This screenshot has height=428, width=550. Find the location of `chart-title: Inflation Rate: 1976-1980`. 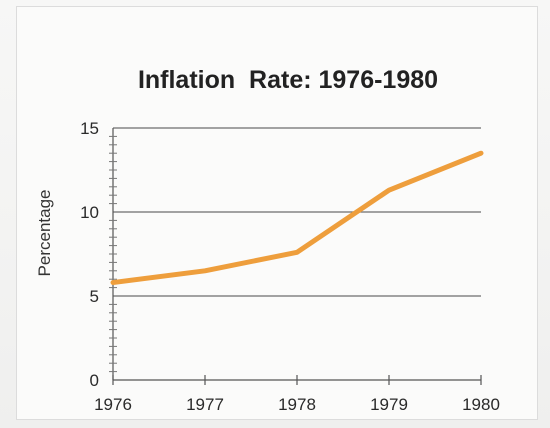

chart-title: Inflation Rate: 1976-1980 is located at coordinates (288, 80).